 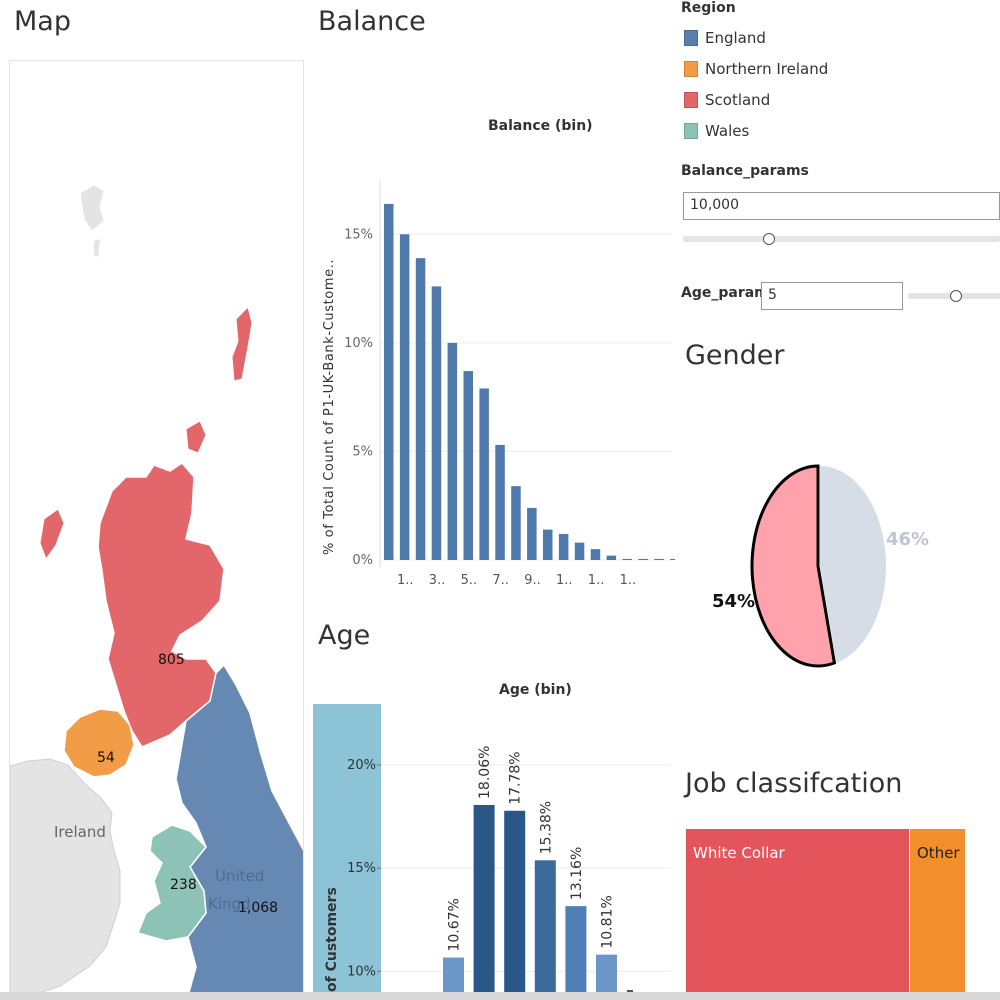 What do you see at coordinates (832, 296) in the screenshot?
I see `age-params-input: 5` at bounding box center [832, 296].